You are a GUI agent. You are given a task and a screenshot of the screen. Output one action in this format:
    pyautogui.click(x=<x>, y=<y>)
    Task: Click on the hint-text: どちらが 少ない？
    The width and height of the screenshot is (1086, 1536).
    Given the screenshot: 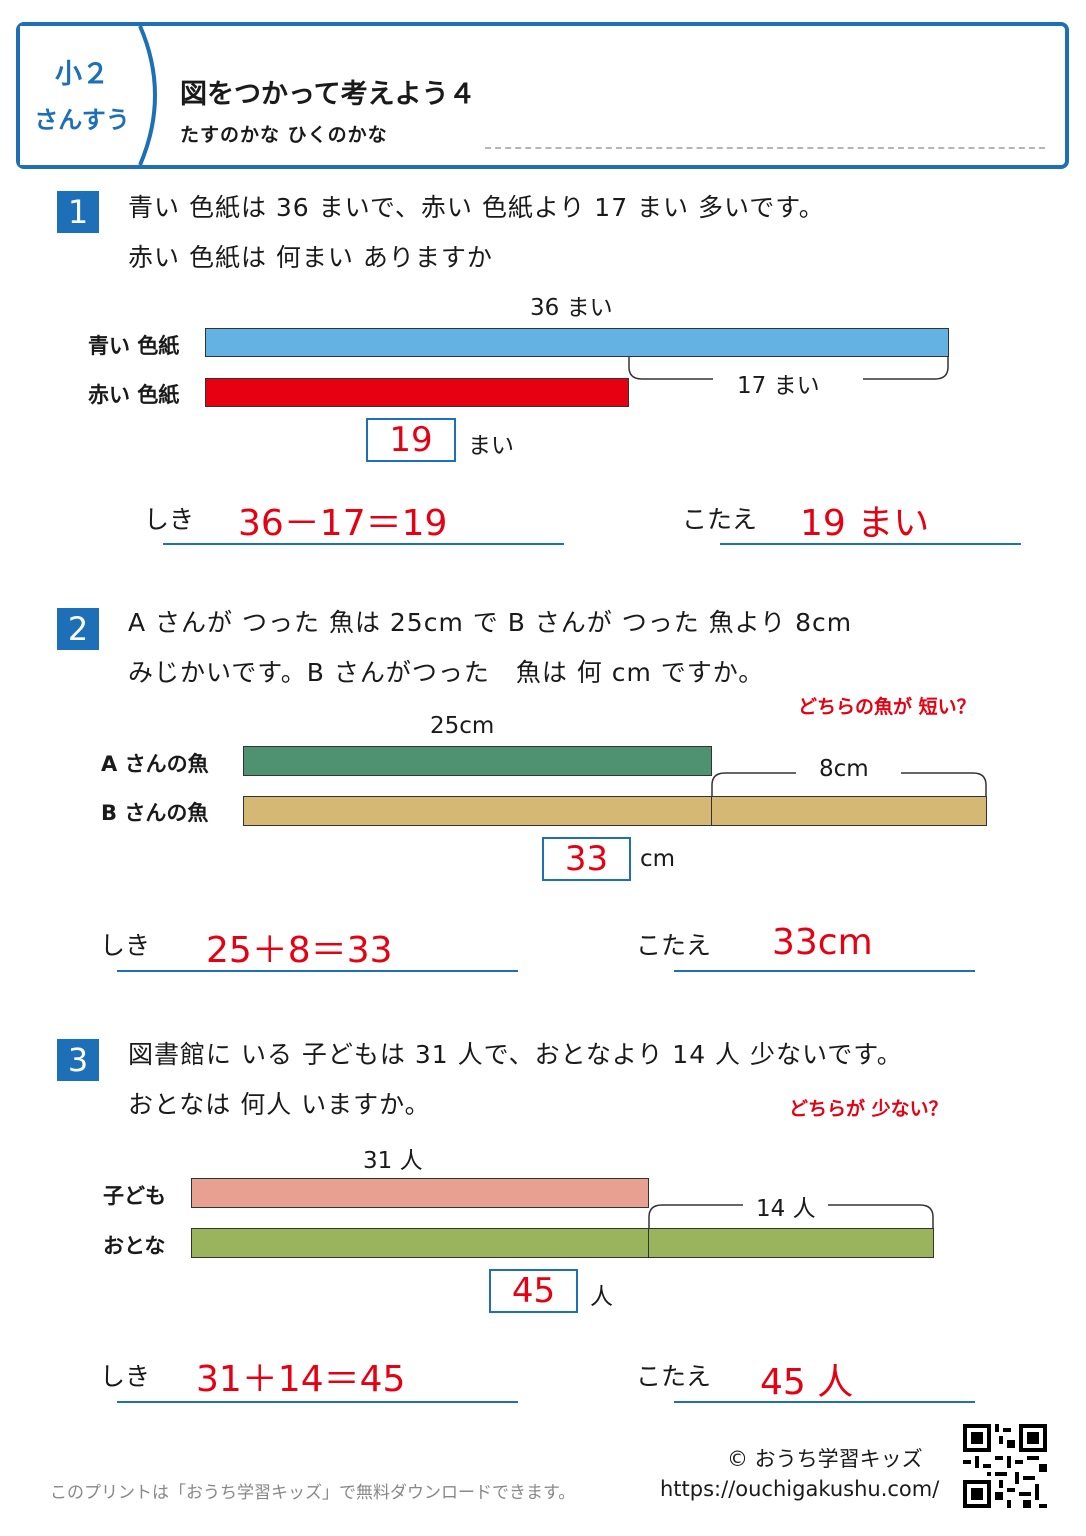 What is the action you would take?
    pyautogui.click(x=868, y=1109)
    